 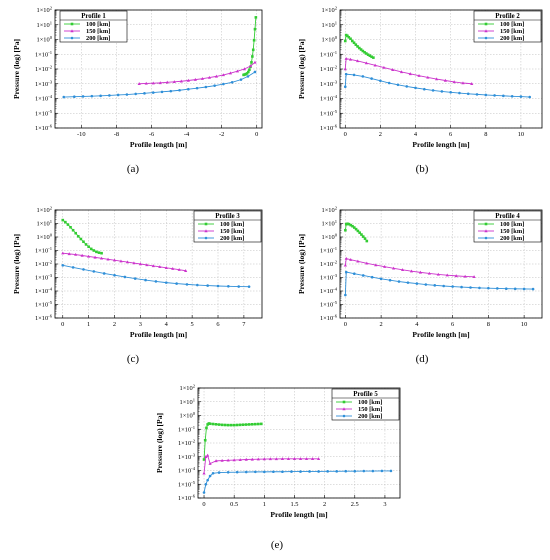 I want to click on legend-box, so click(x=365, y=404).